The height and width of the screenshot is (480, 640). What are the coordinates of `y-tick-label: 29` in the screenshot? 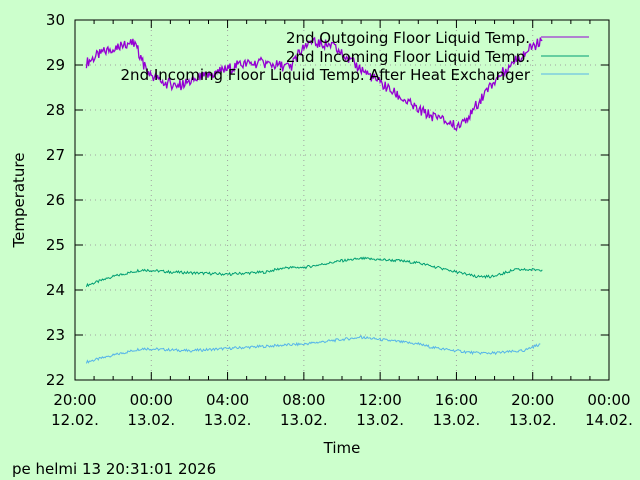 It's located at (55, 65).